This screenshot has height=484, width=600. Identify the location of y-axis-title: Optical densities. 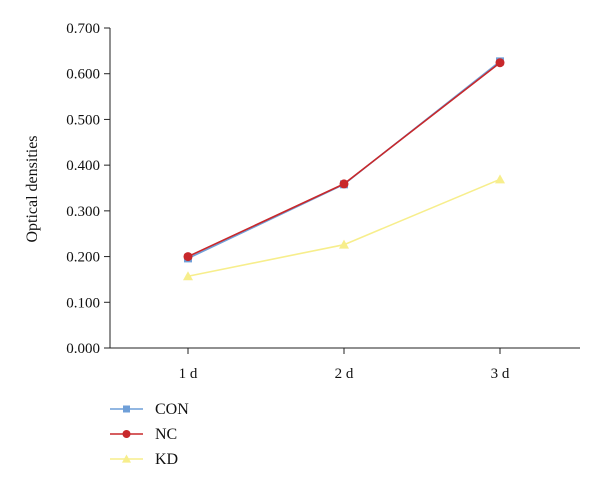
(32, 188).